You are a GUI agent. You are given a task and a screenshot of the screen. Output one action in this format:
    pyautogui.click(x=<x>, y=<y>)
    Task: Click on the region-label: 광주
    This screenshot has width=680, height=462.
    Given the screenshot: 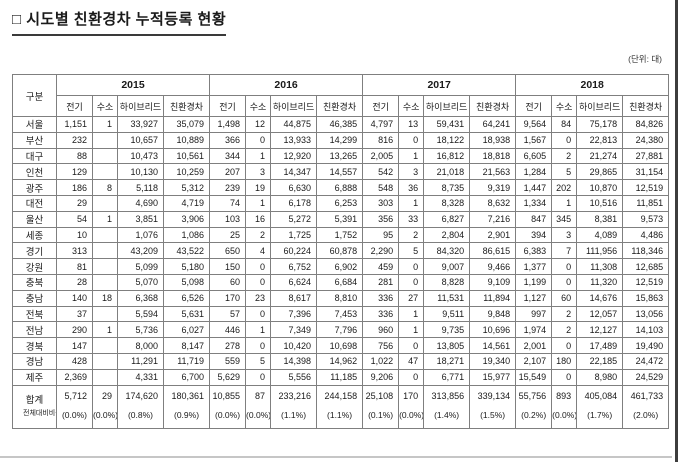 What is the action you would take?
    pyautogui.click(x=34, y=187)
    